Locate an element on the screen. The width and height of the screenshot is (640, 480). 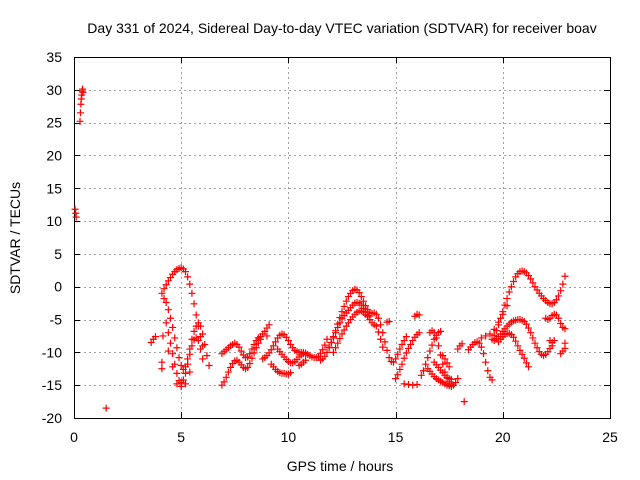
y-tick-label: 0 is located at coordinates (58, 287).